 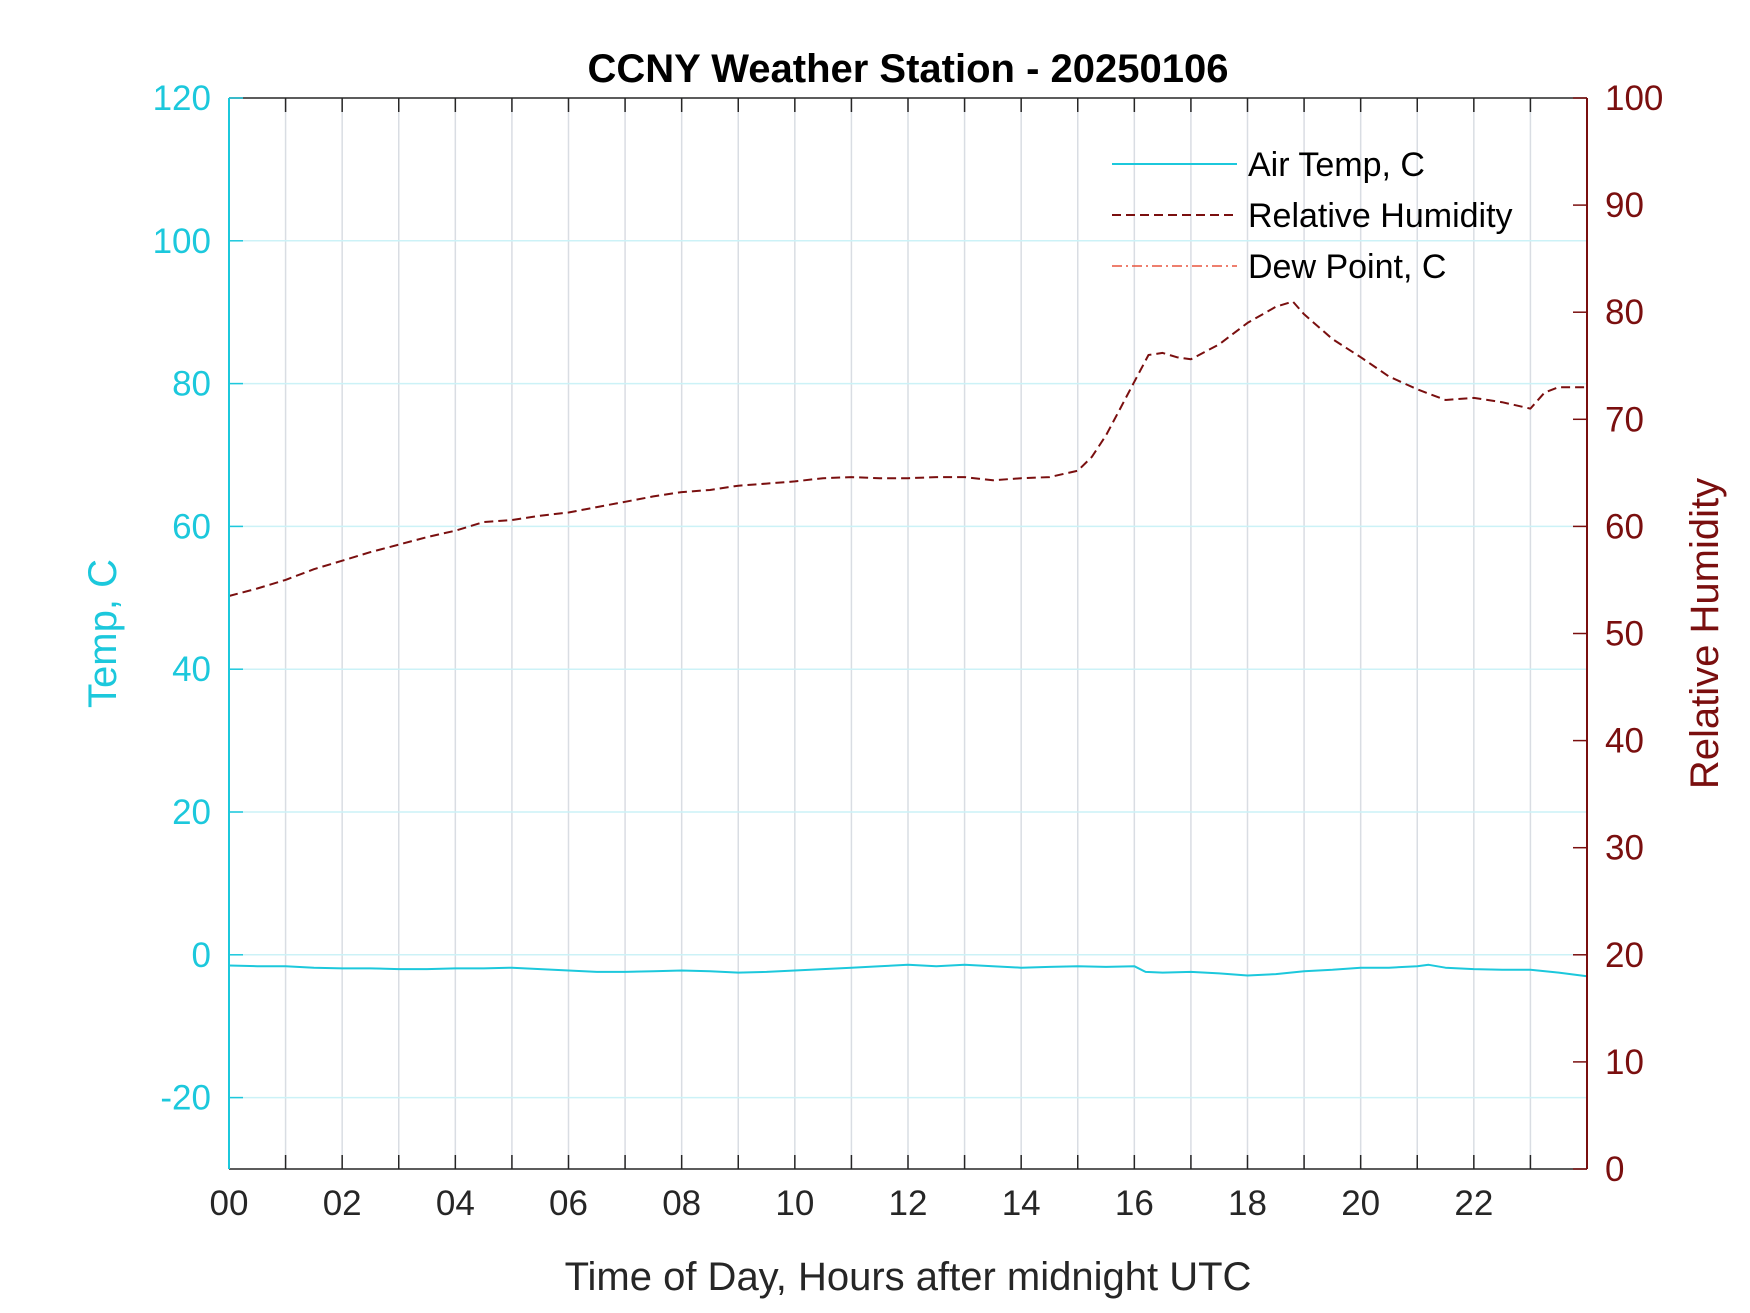 What do you see at coordinates (229, 1203) in the screenshot?
I see `x-tick-label: 00` at bounding box center [229, 1203].